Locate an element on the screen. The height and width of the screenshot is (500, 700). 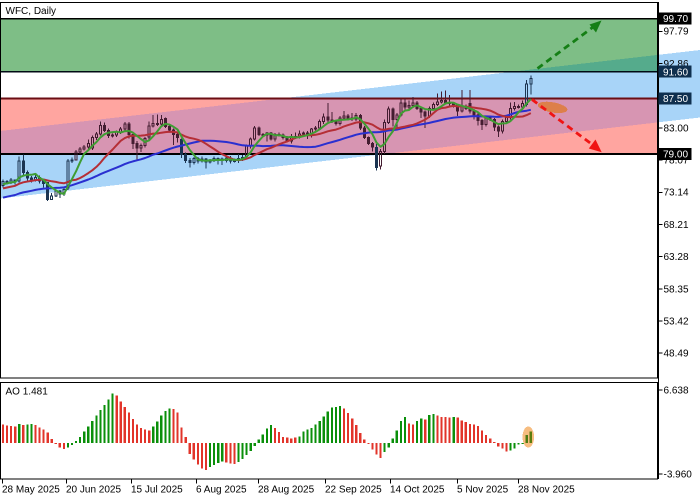
svg-text: AO 1.481 is located at coordinates (27, 392).